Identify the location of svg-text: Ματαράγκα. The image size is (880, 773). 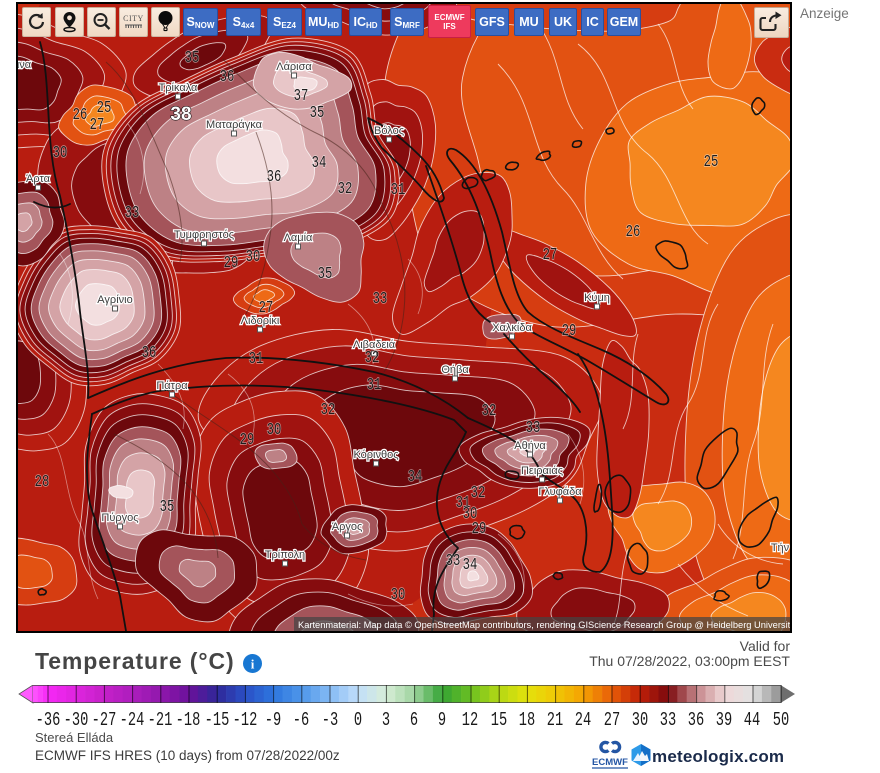
(234, 125).